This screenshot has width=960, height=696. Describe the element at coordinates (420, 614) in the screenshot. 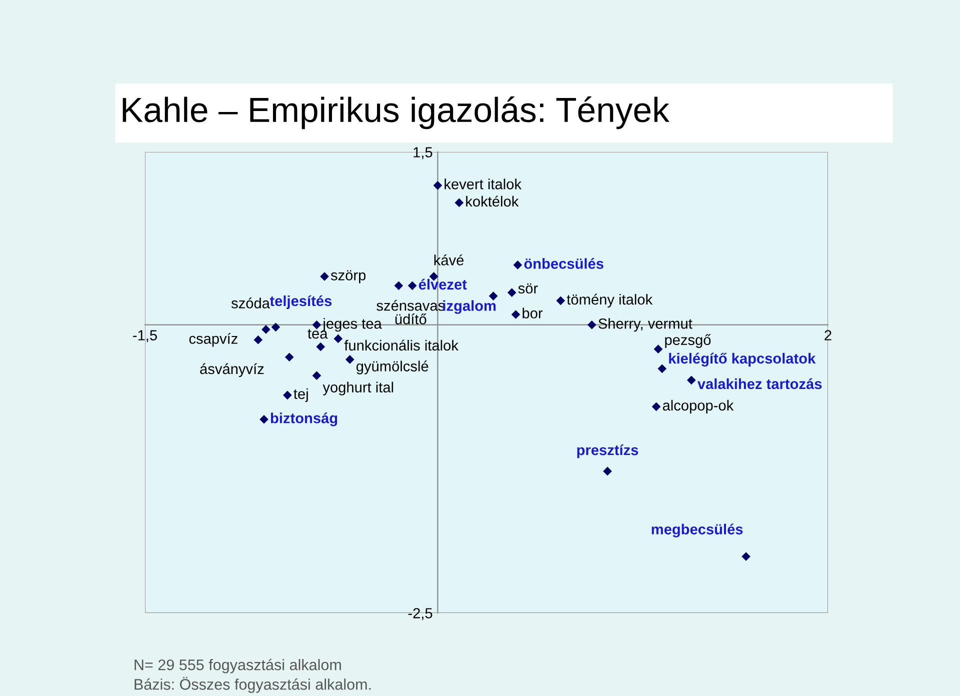

I see `y-tick-label: -2,5` at that location.